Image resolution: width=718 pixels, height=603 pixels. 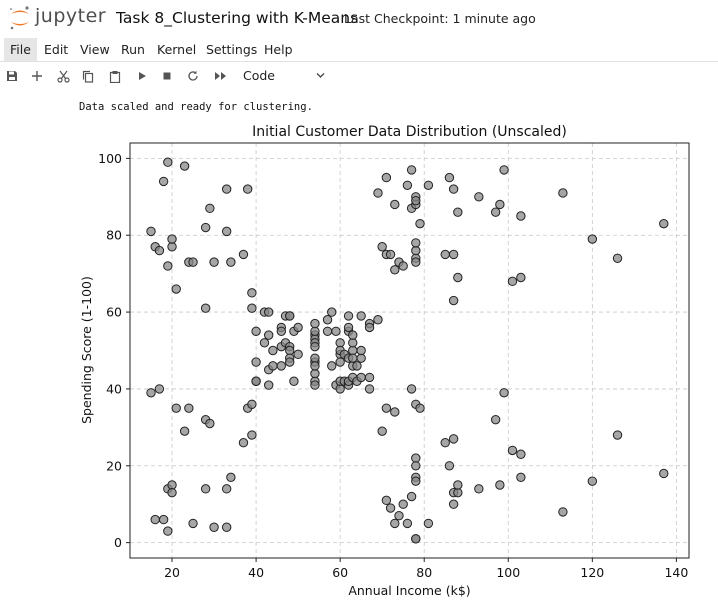 I want to click on y-axis-label: Spending Score (1-100), so click(x=86, y=350).